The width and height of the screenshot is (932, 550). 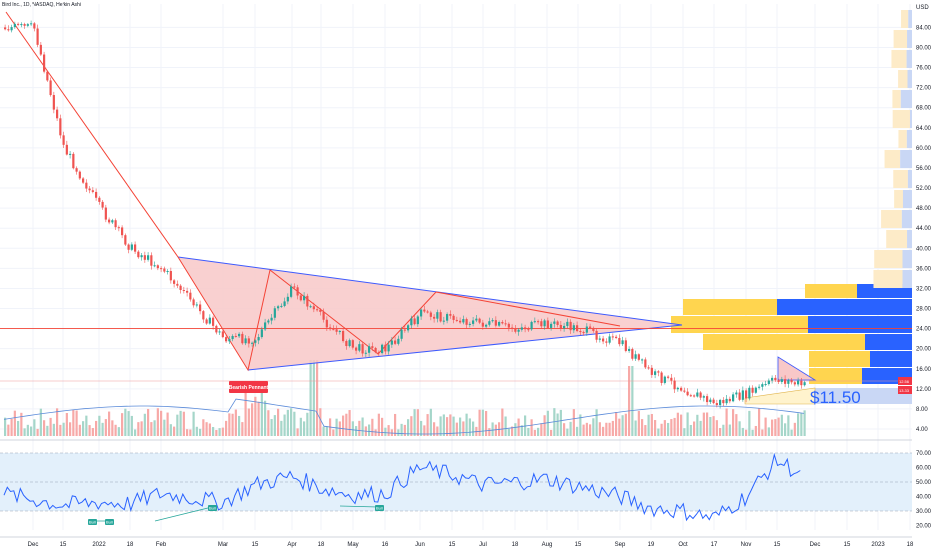 What do you see at coordinates (714, 545) in the screenshot?
I see `time-tick-label: 17` at bounding box center [714, 545].